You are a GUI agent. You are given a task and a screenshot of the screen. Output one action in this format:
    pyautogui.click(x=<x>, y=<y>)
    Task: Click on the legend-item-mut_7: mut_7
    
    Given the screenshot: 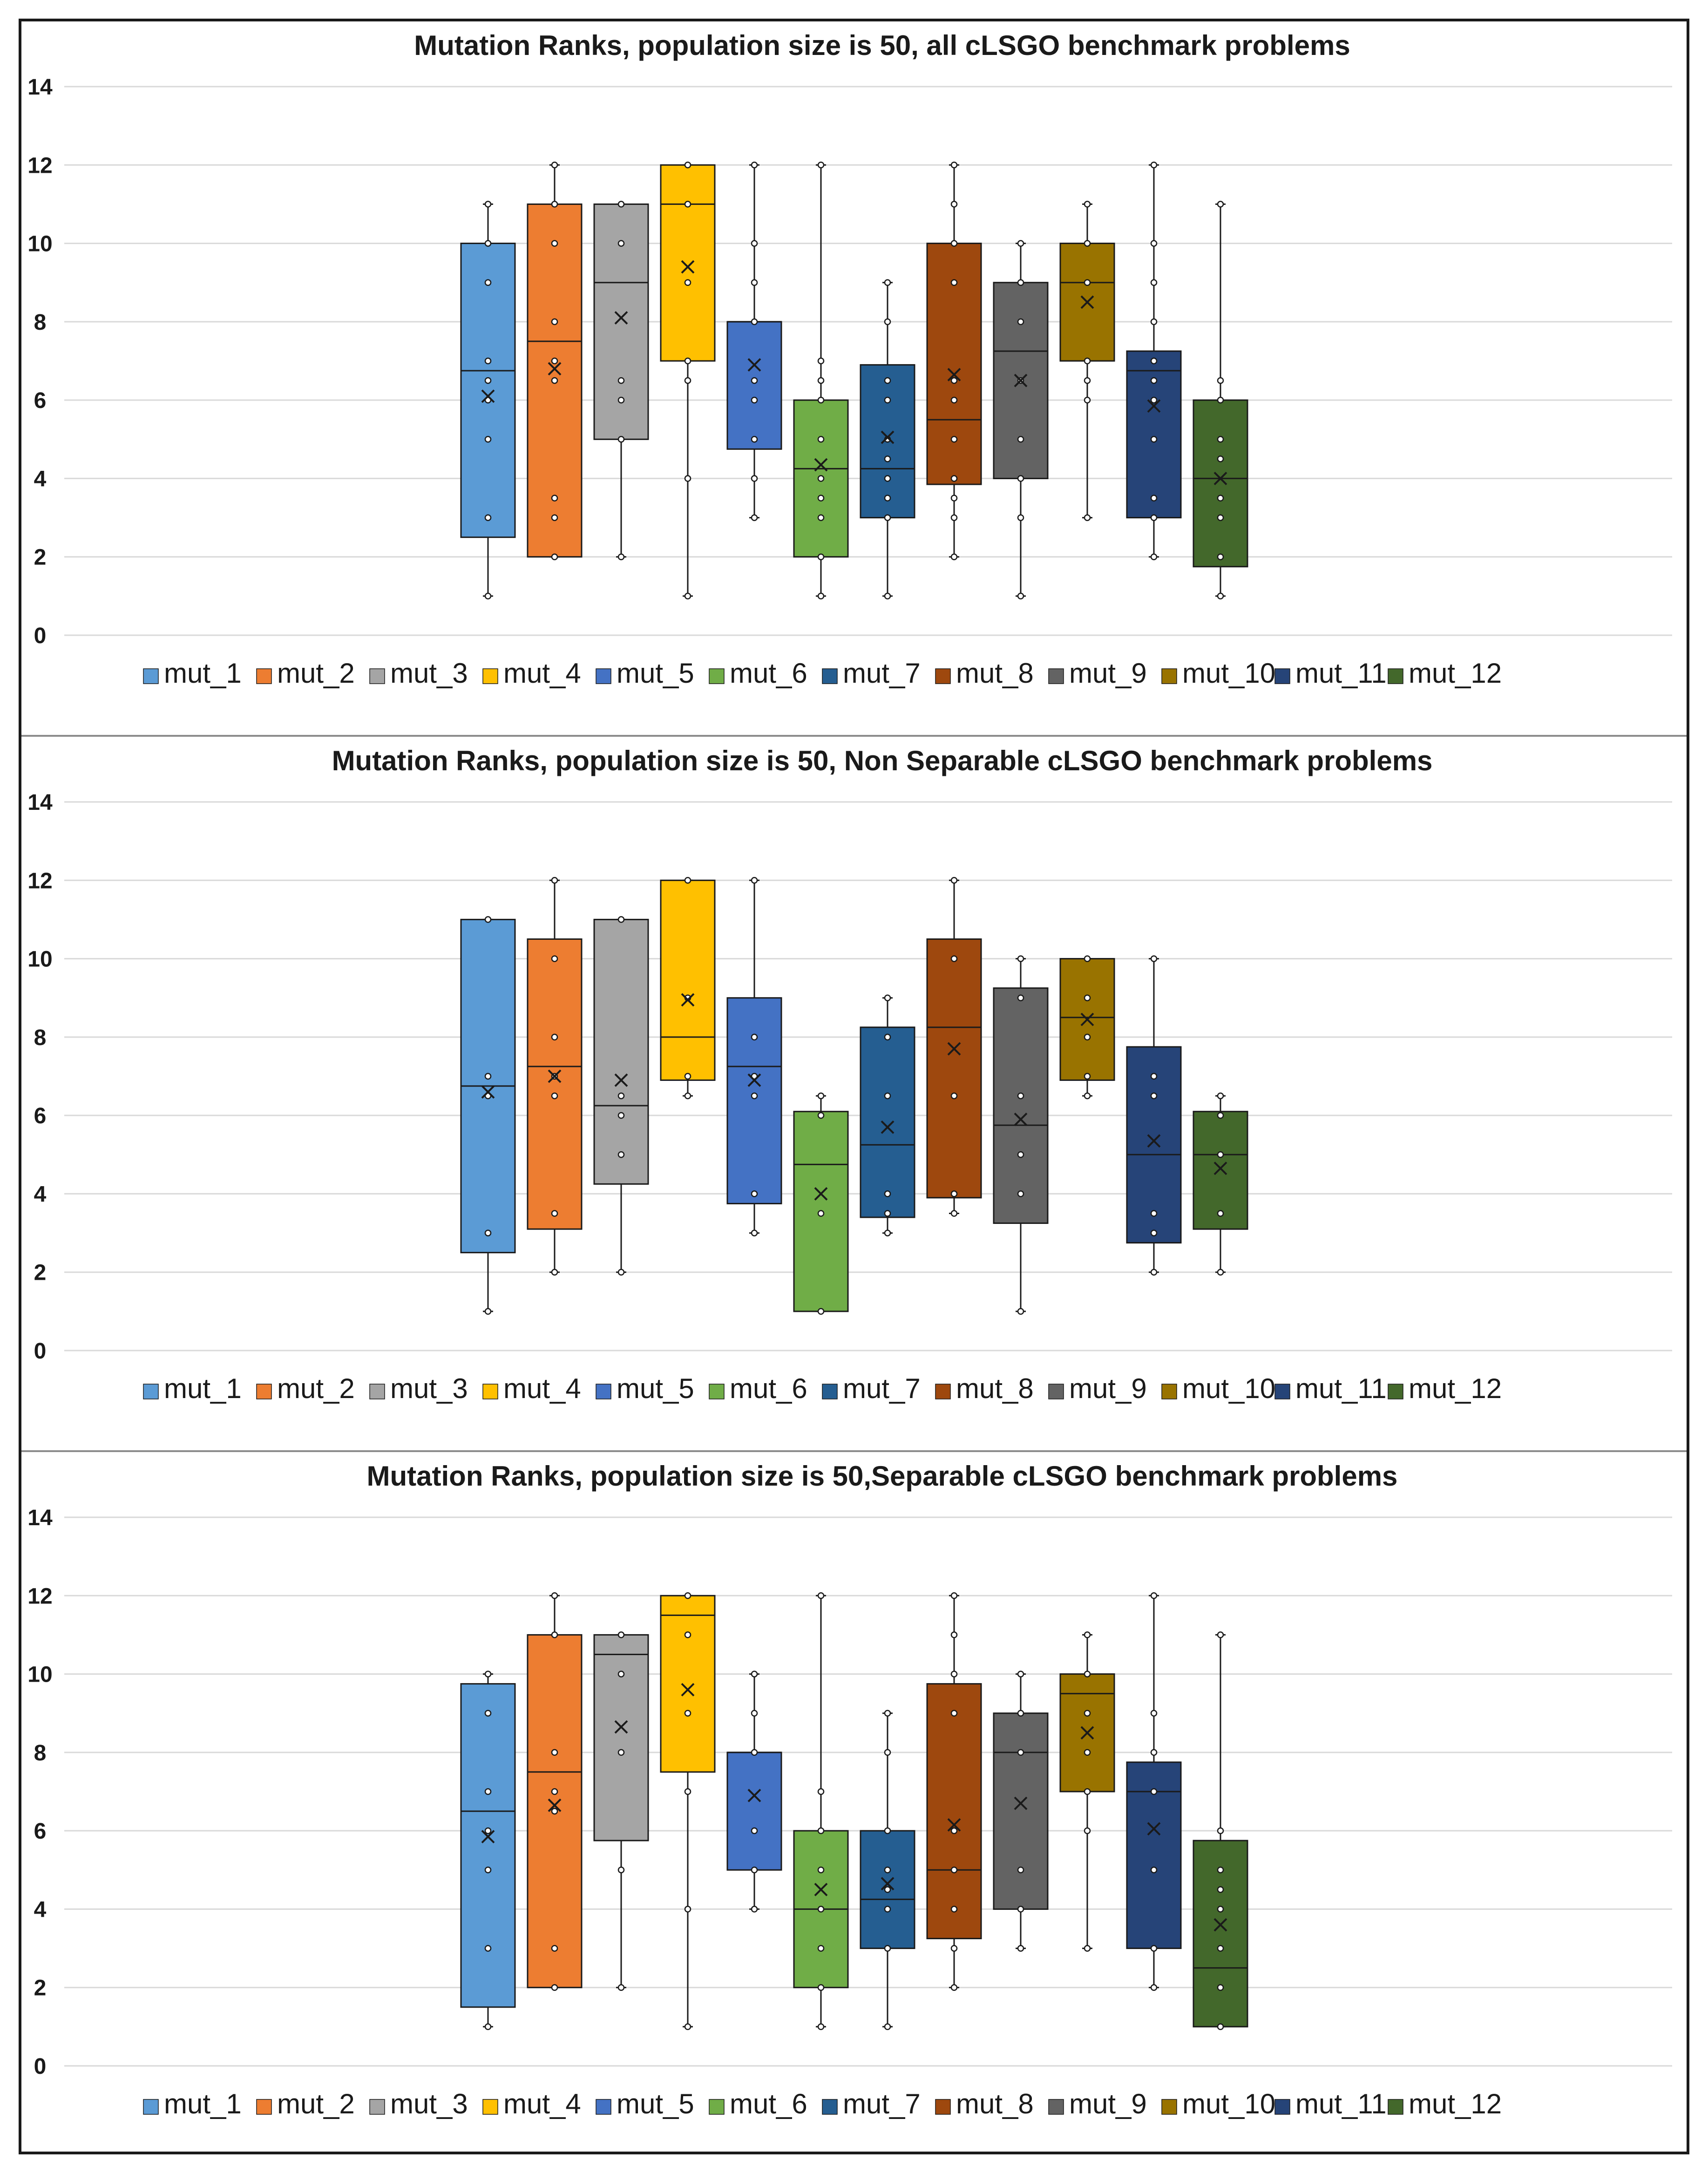 What is the action you would take?
    pyautogui.click(x=871, y=1389)
    